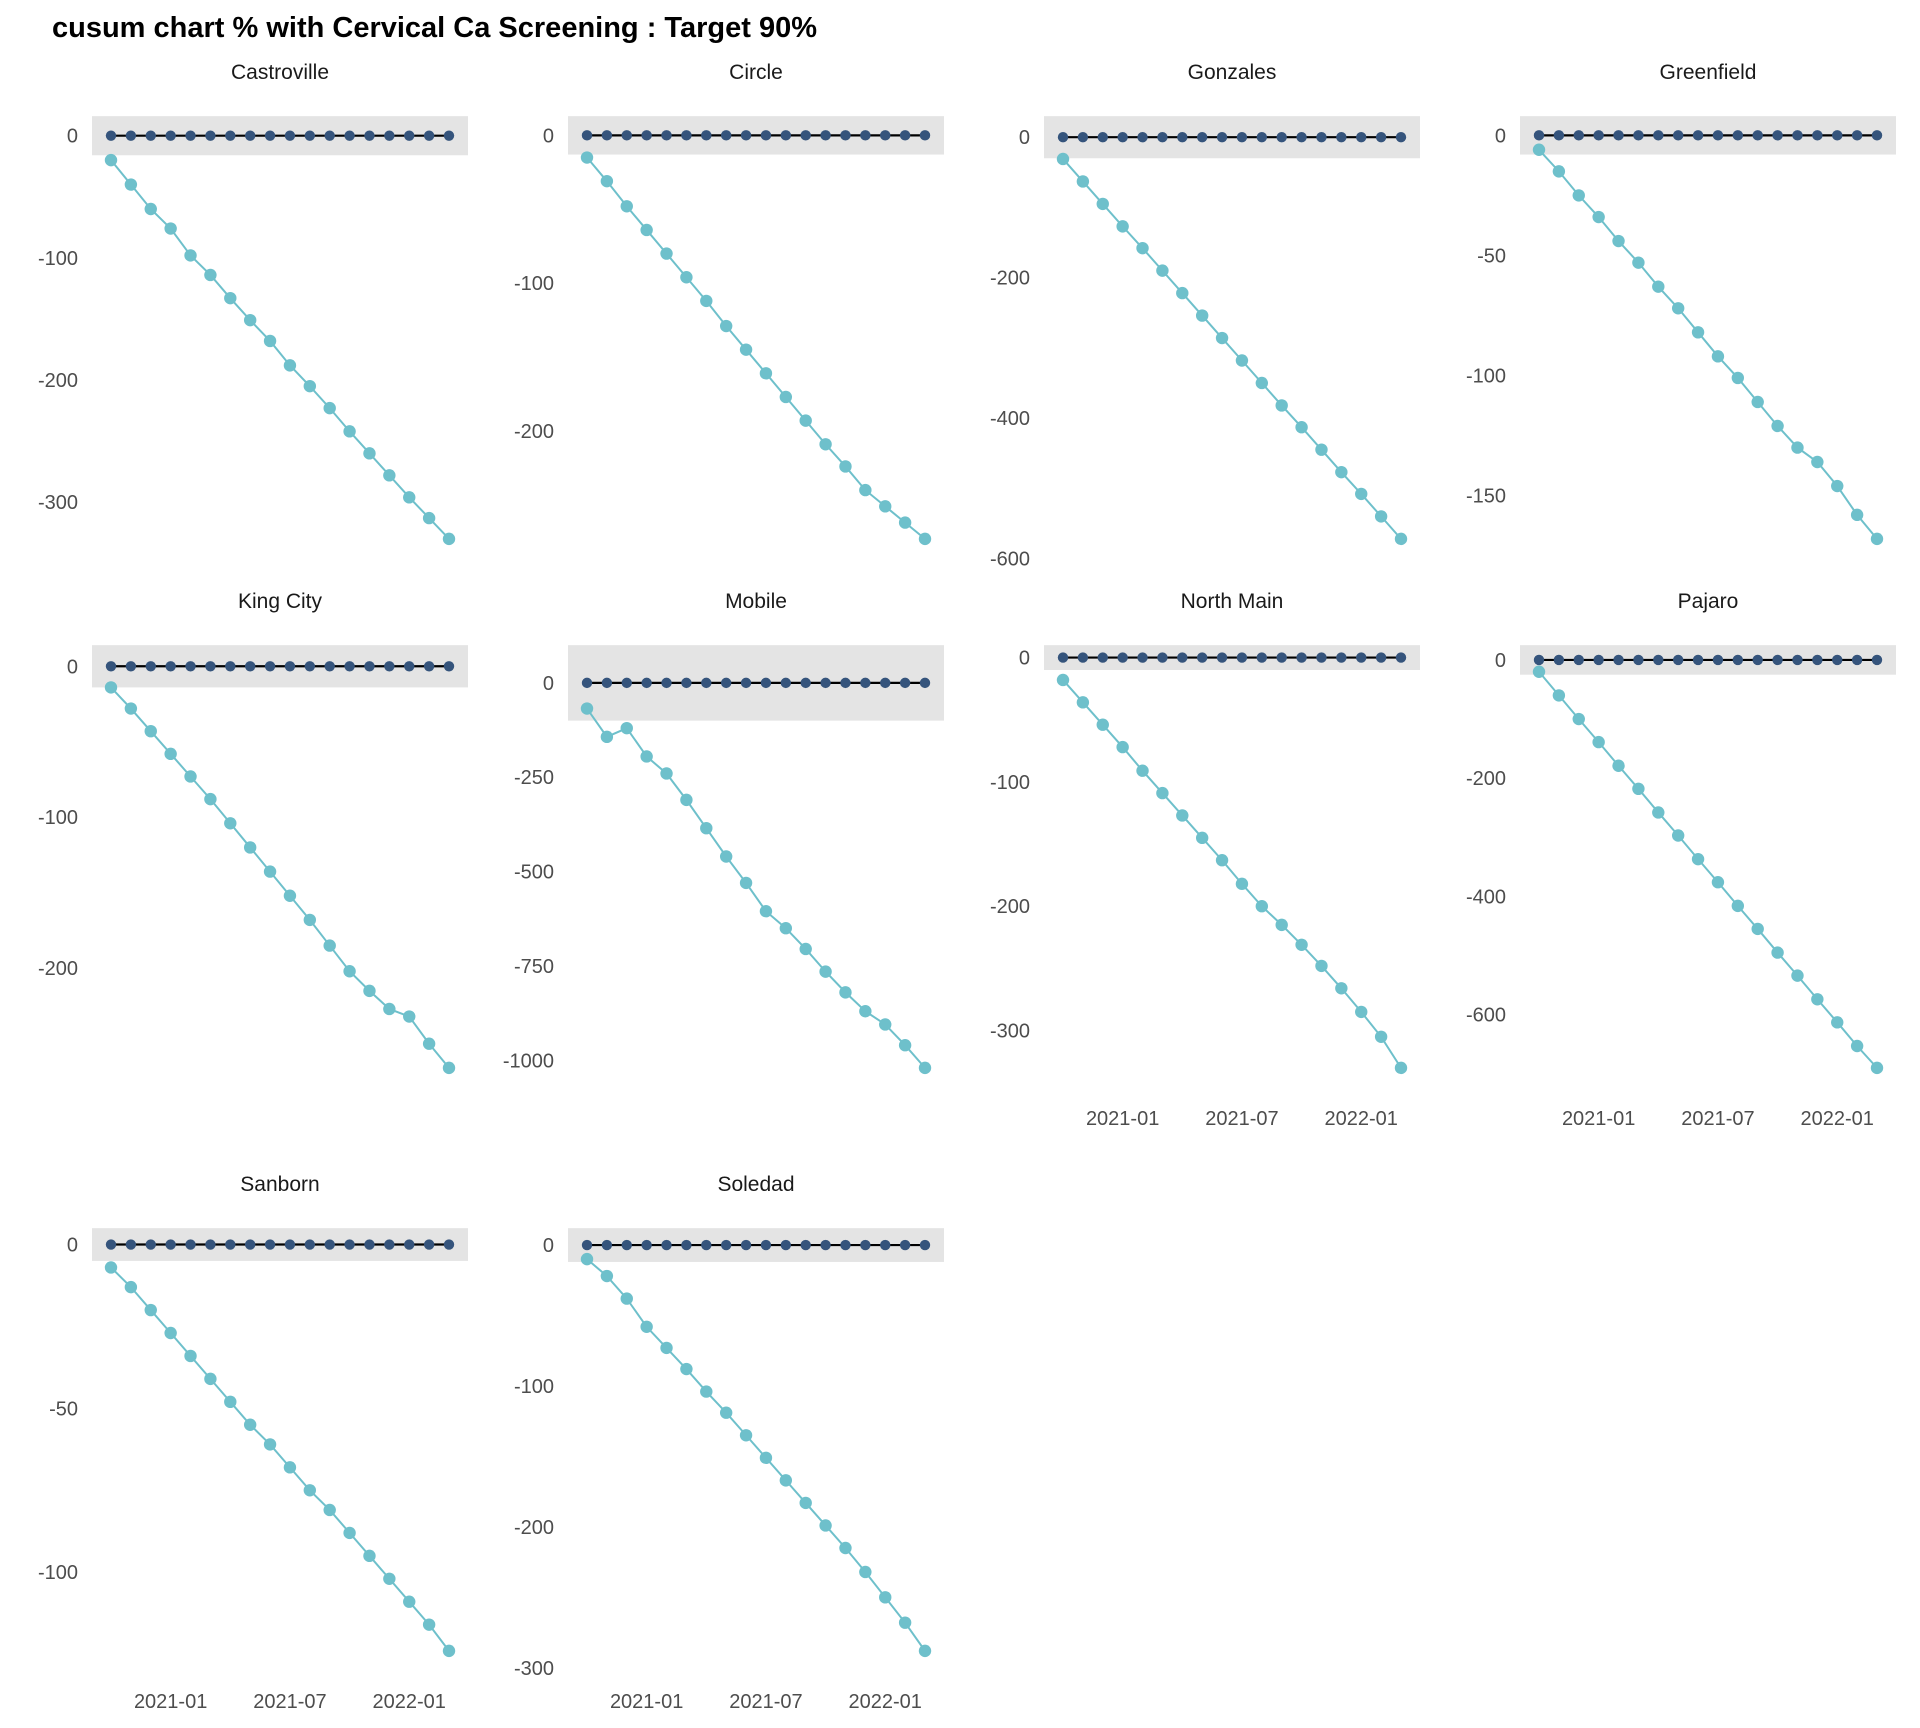  I want to click on facet-title: King City, so click(280, 601).